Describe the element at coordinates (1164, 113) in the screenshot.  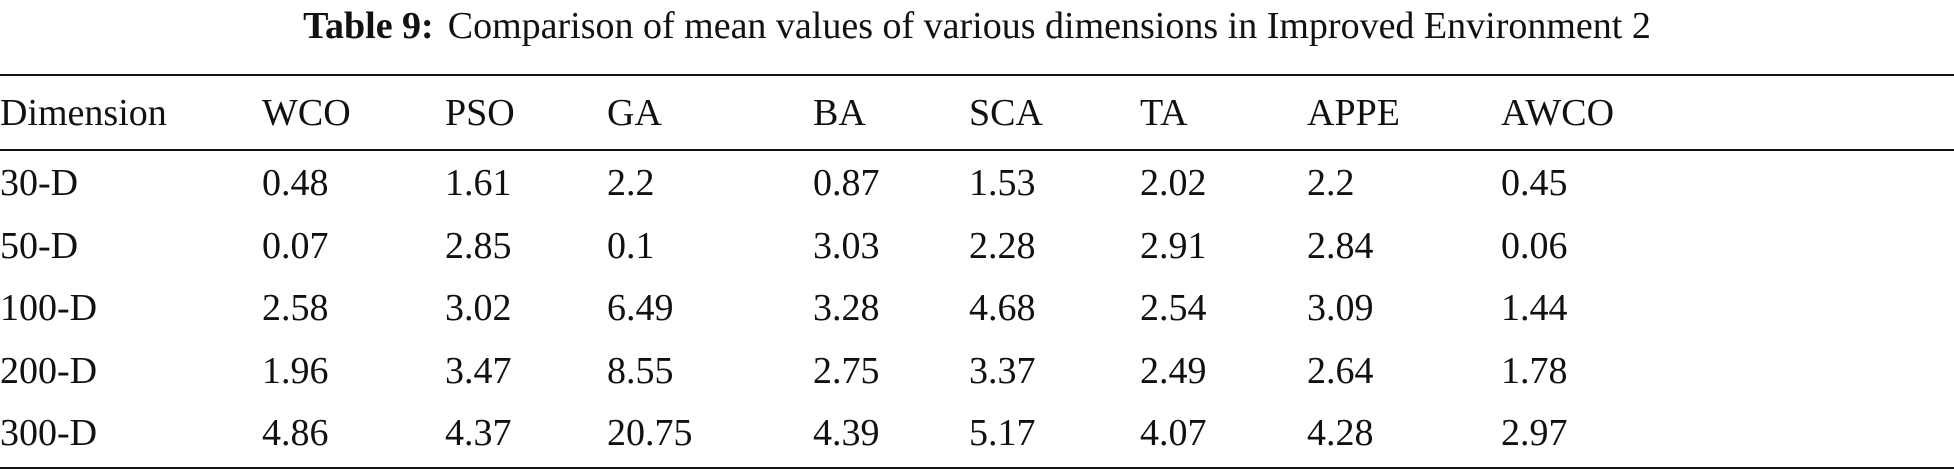
I see `header-ta: TA` at that location.